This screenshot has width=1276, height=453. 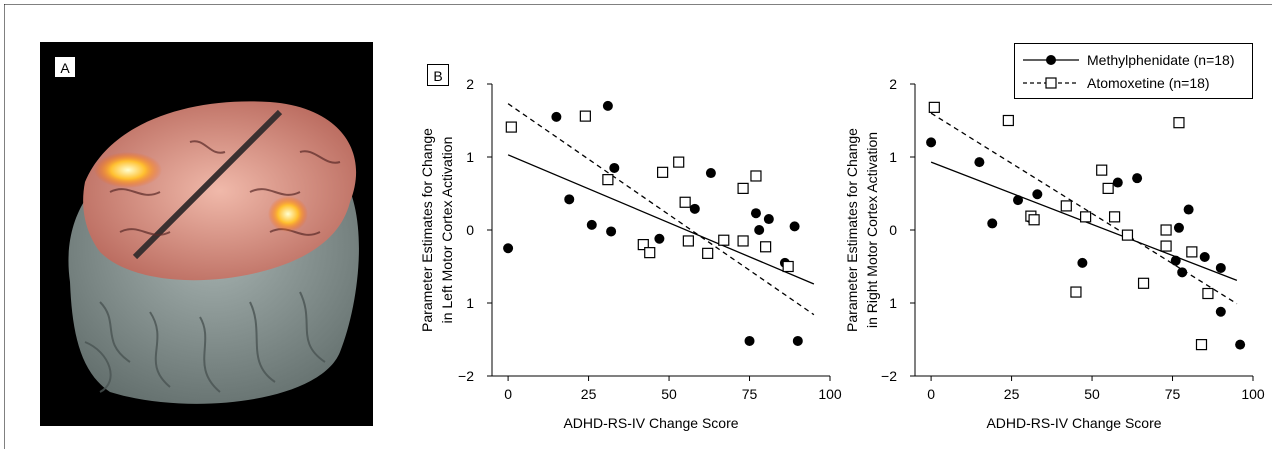 I want to click on legend-label-methylphenidate: Methylphenidate (n=18), so click(x=1161, y=60).